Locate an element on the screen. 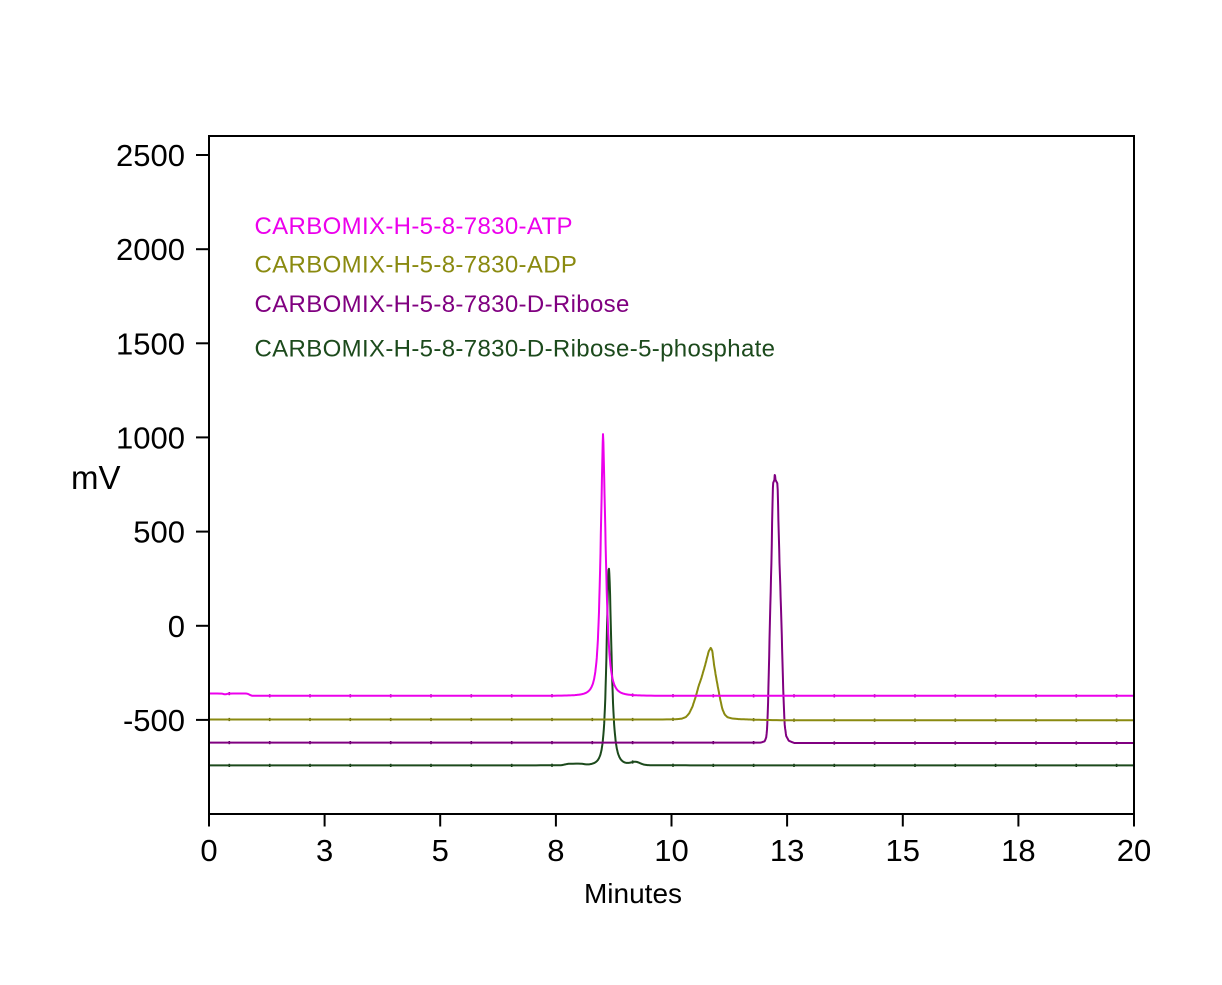  svg-text:CARBOMIX-H-5-8-7830-D-Ribose-5: CARBOMIX-H-5-8-7830-D-Ribose-5-phosphate is located at coordinates (515, 349).